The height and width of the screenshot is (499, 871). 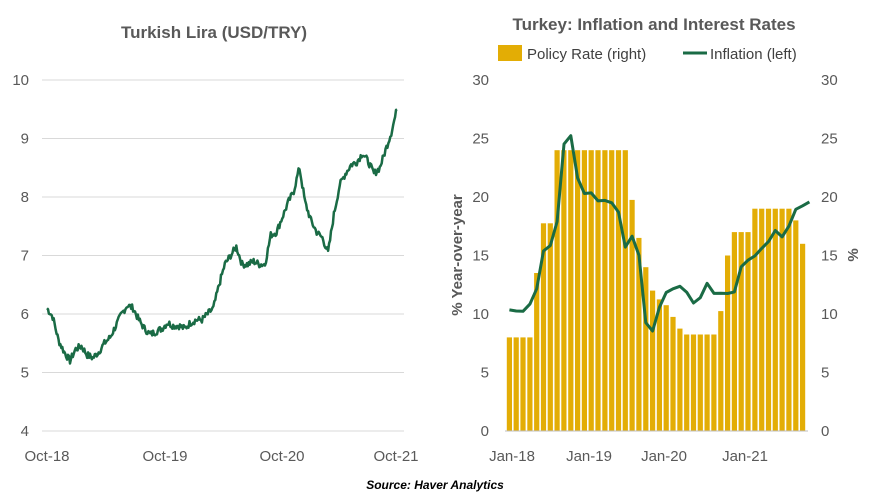 I want to click on inflation-left-y-tick-label: 25, so click(x=480, y=139).